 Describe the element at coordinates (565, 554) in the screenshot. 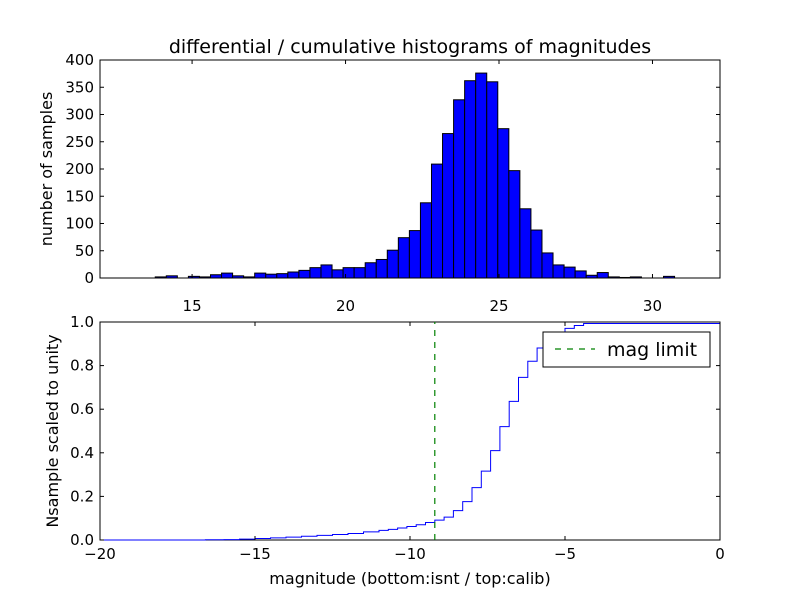

I see `x-tick-label: −5` at that location.